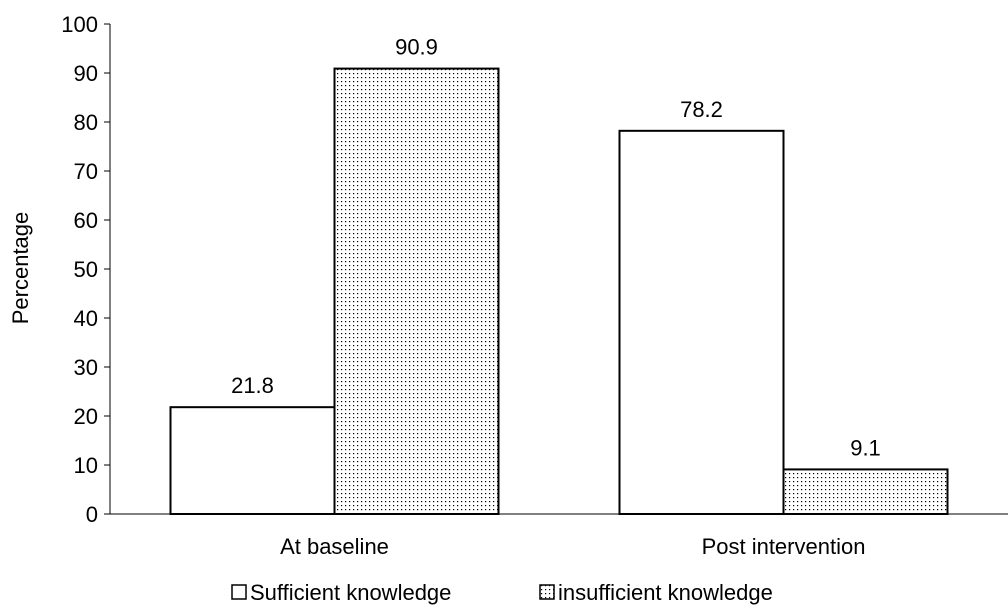 The height and width of the screenshot is (613, 1008). Describe the element at coordinates (86, 318) in the screenshot. I see `y-tick-label: 40` at that location.